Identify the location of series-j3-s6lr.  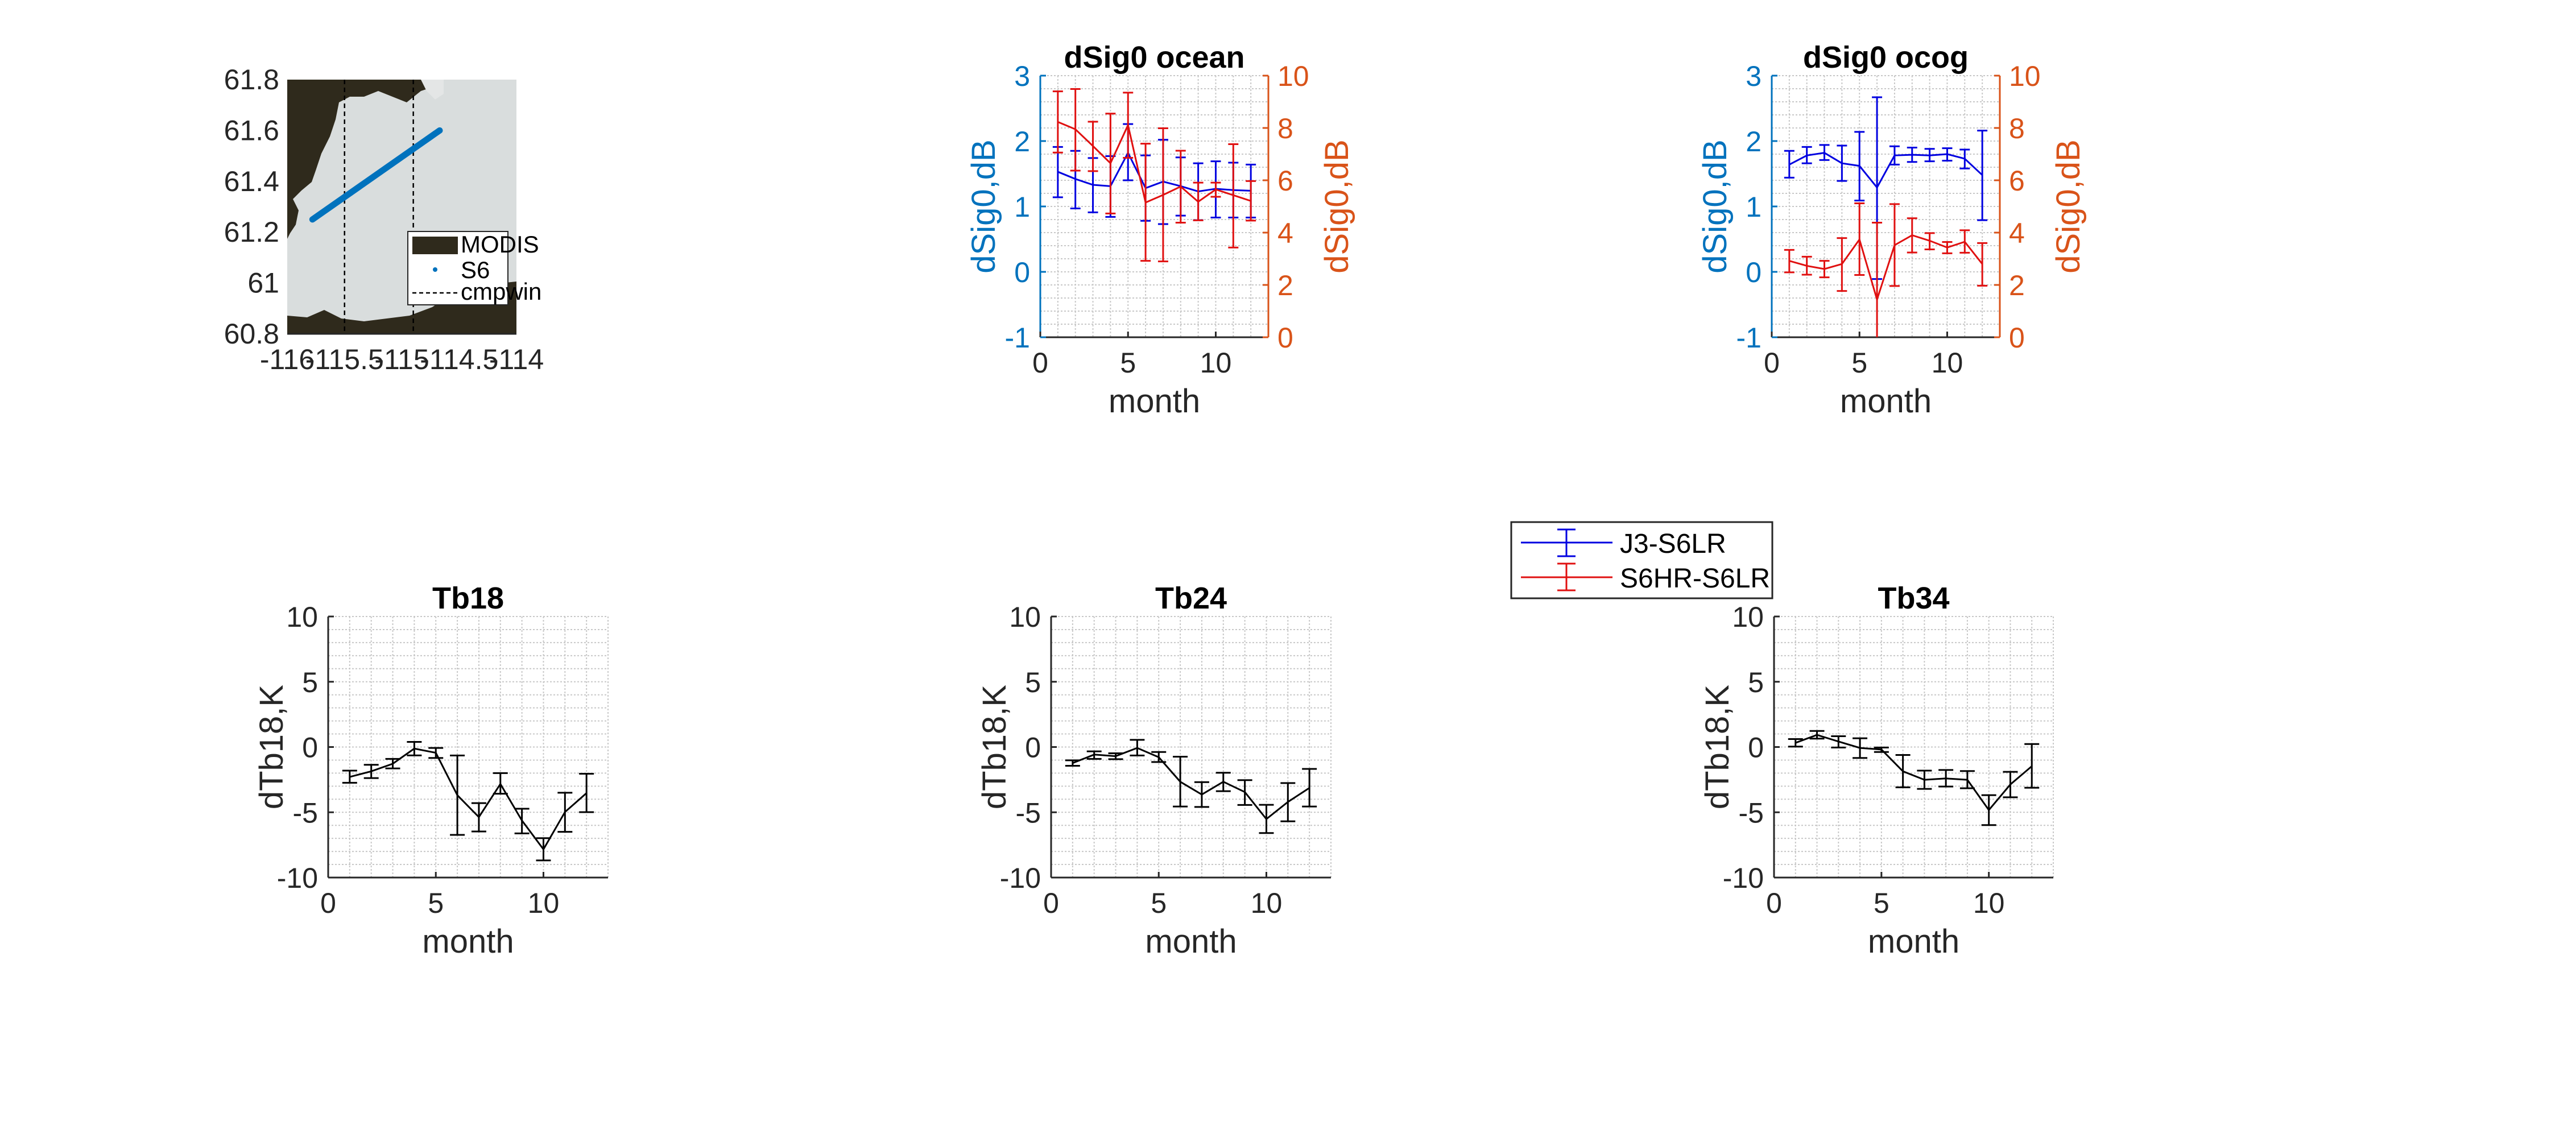
(1154, 174).